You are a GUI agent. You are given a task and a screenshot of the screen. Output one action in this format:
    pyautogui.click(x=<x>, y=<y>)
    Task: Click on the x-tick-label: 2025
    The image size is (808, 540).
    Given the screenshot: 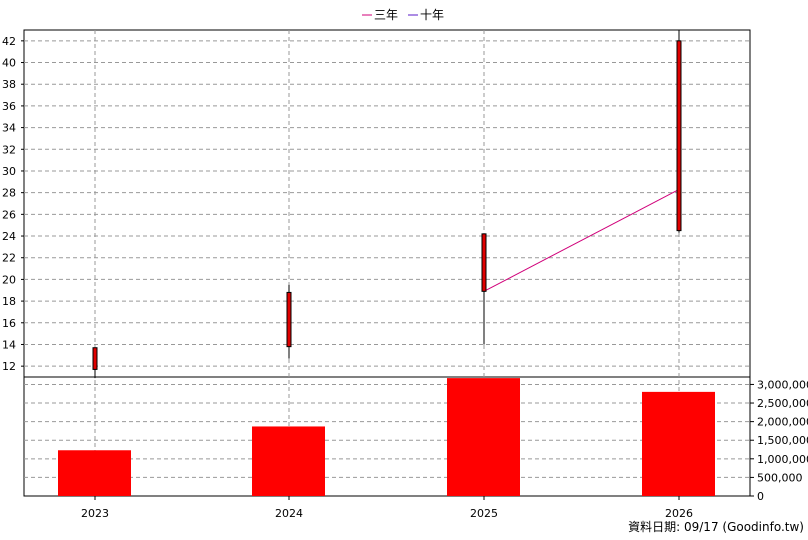 What is the action you would take?
    pyautogui.click(x=484, y=513)
    